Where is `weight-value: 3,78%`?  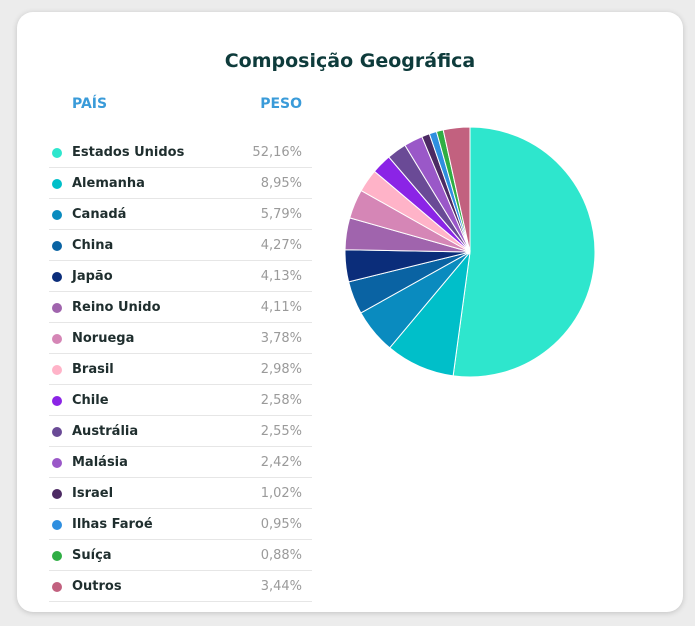
weight-value: 3,78% is located at coordinates (281, 338).